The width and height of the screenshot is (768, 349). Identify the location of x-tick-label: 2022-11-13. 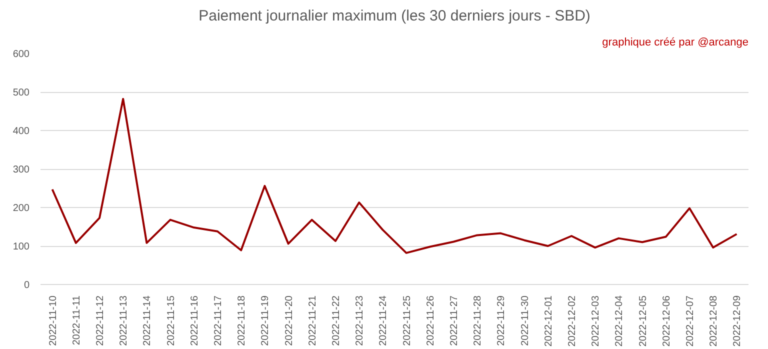
(124, 320).